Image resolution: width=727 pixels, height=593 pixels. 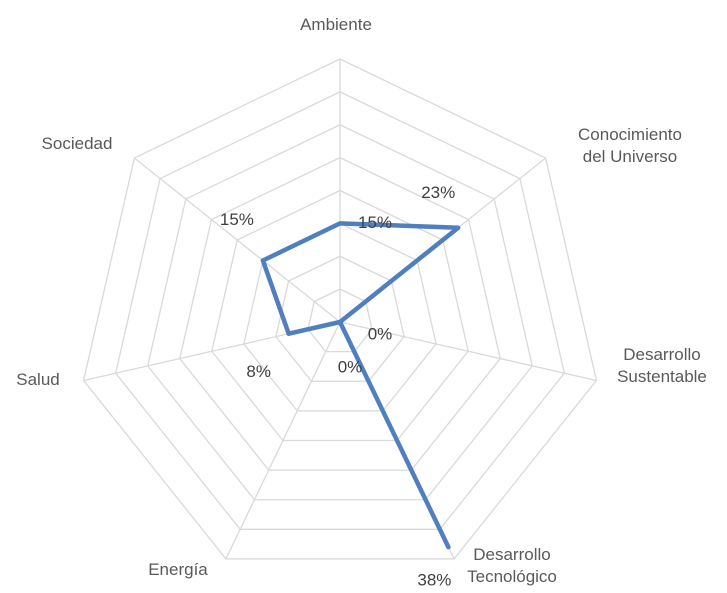 What do you see at coordinates (438, 192) in the screenshot?
I see `data-label: 23%` at bounding box center [438, 192].